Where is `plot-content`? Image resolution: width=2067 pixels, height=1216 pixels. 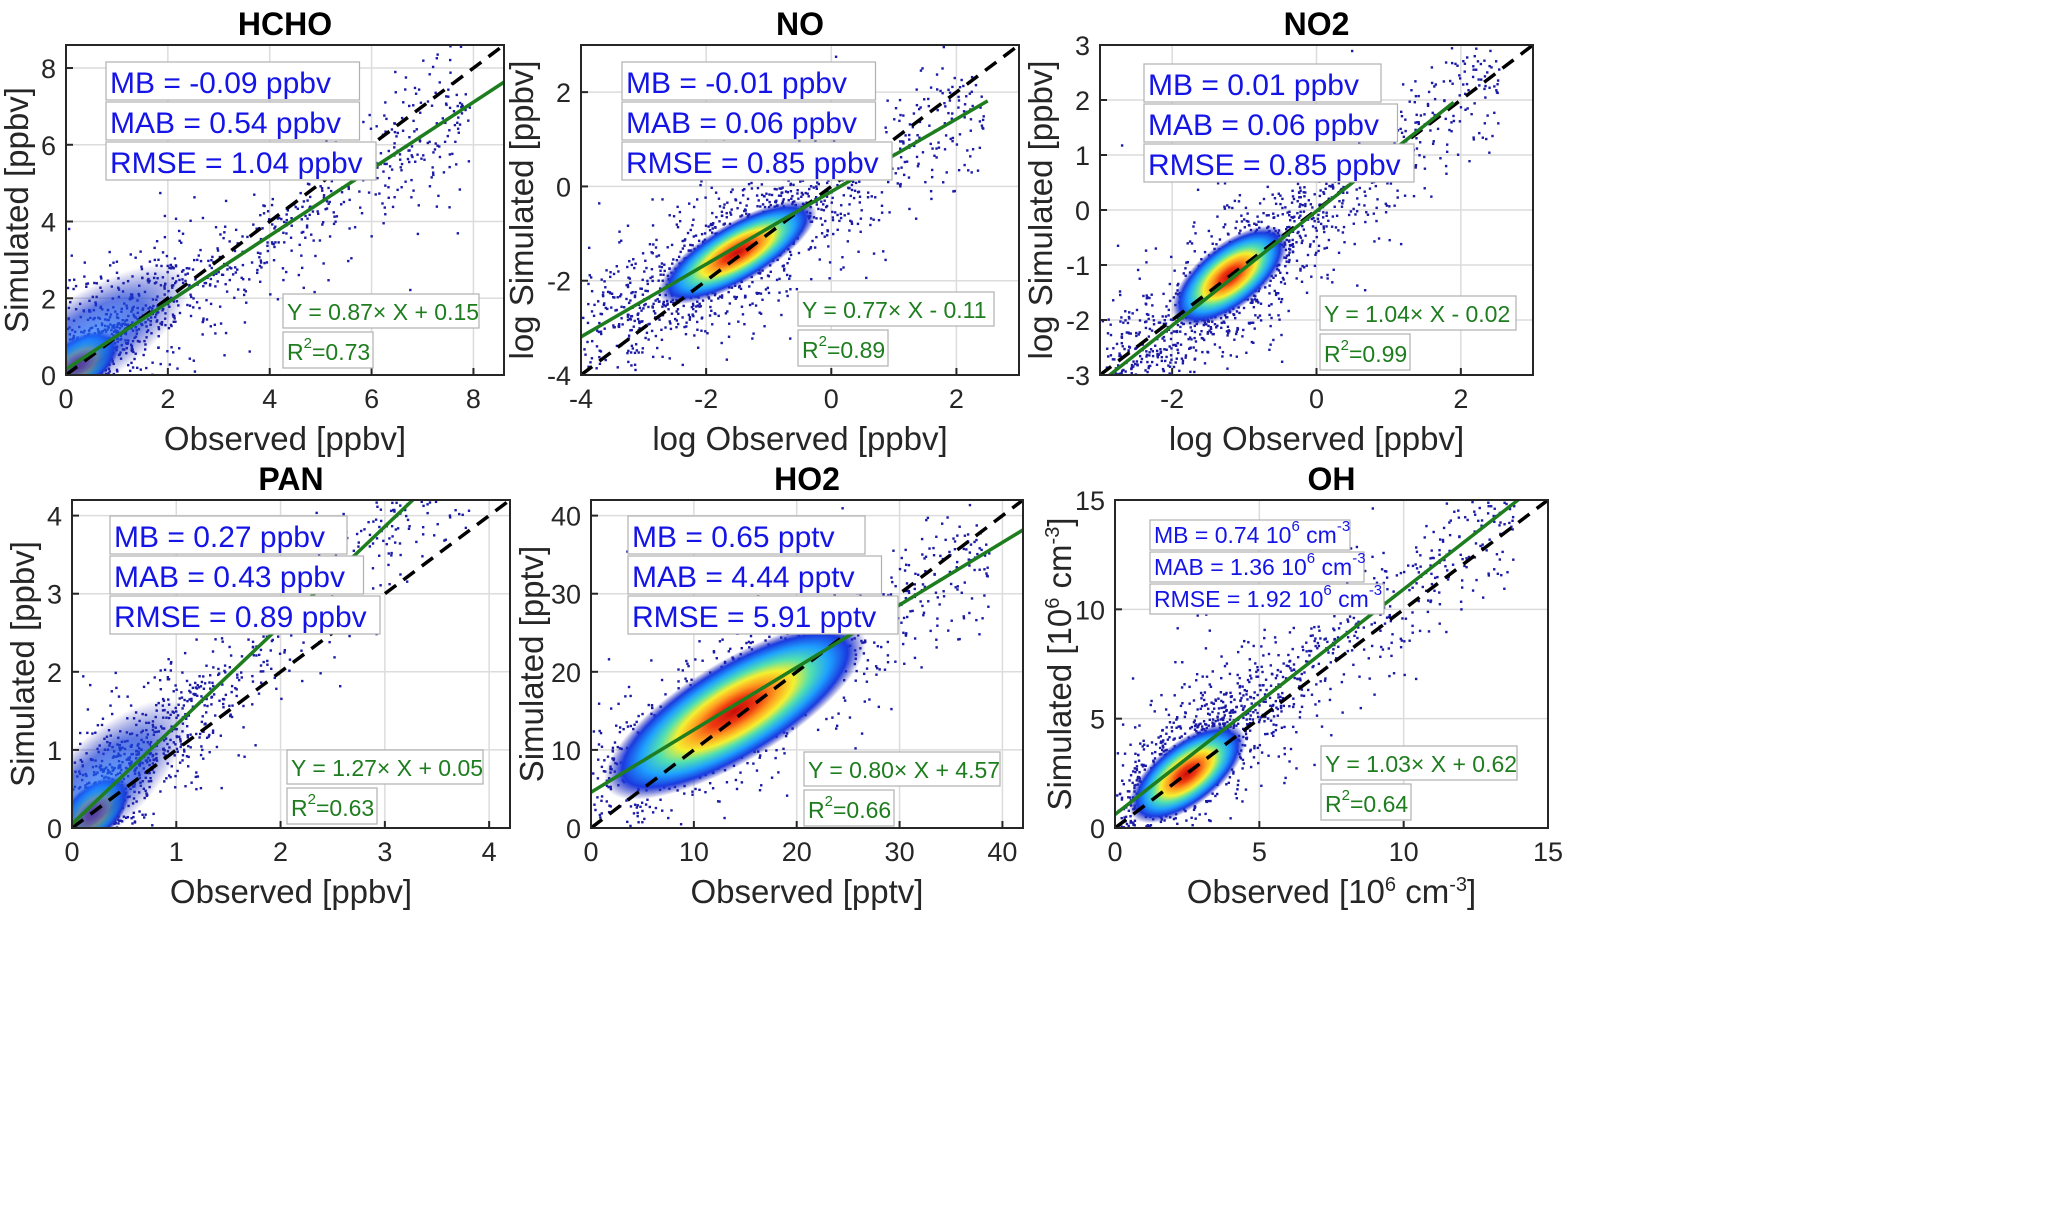
plot-content is located at coordinates (285, 210).